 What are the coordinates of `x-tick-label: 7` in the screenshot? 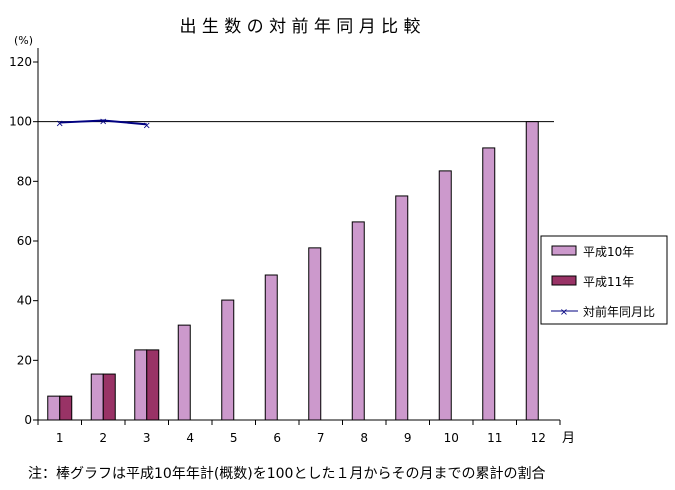 It's located at (321, 438).